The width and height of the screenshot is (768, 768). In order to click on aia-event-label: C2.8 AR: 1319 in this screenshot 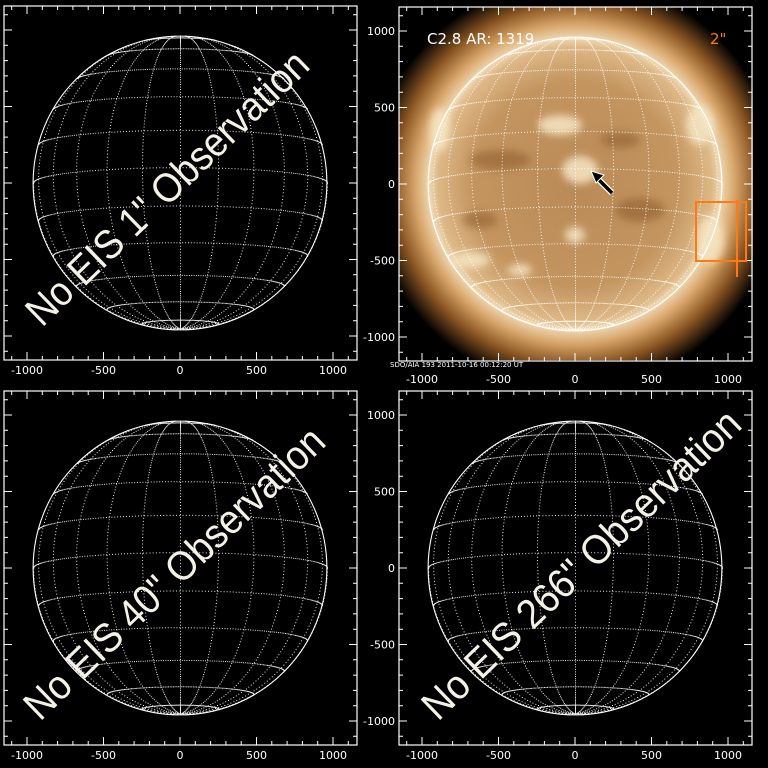, I will do `click(480, 39)`.